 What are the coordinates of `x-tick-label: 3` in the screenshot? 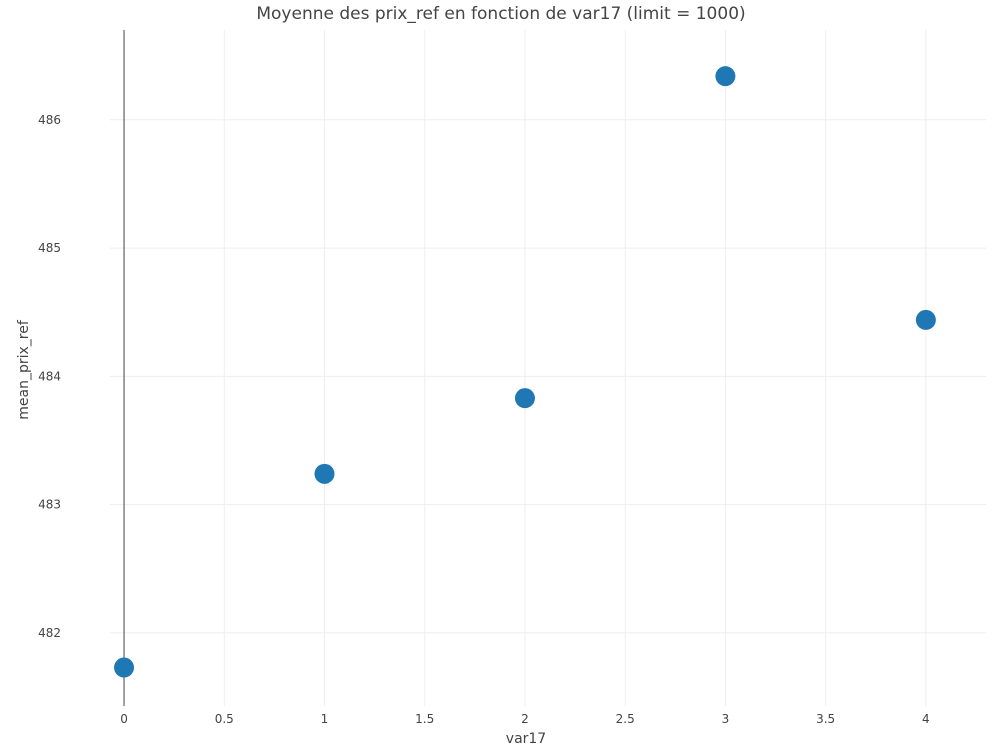 It's located at (726, 719).